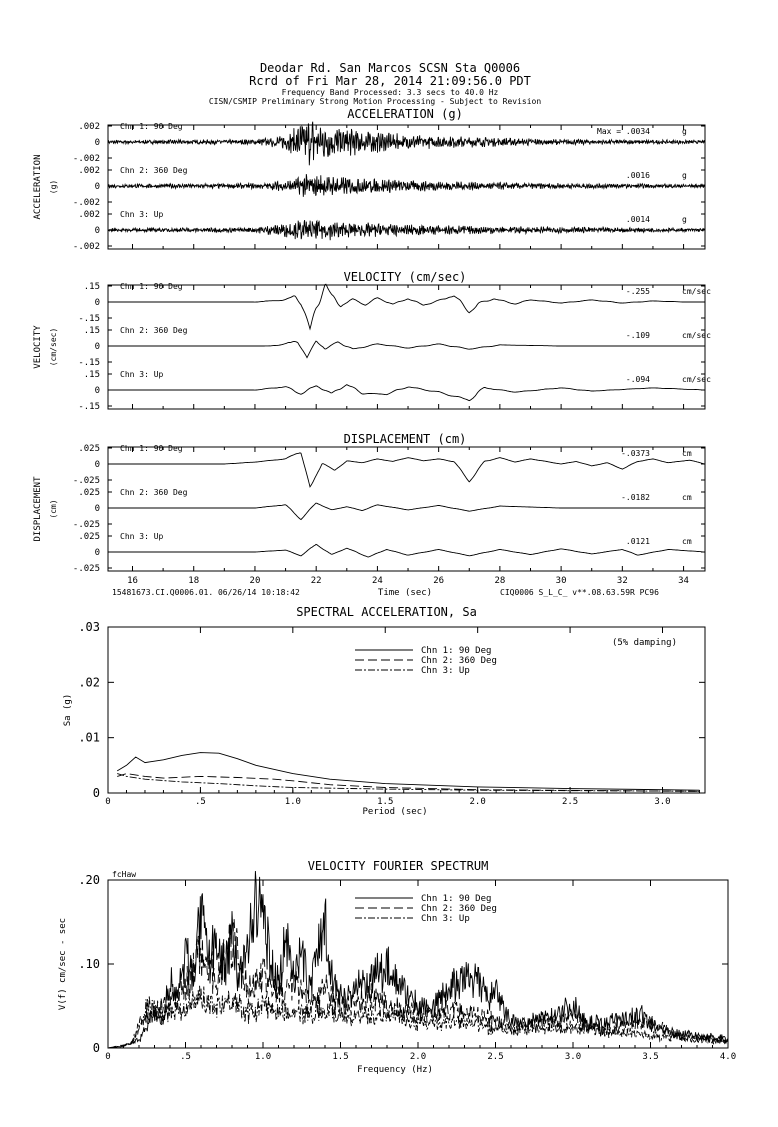 This screenshot has height=1127, width=778. What do you see at coordinates (206, 592) in the screenshot?
I see `footer-left: 15481673.CI.Q0006.01. 06/26/14 10:18:42` at bounding box center [206, 592].